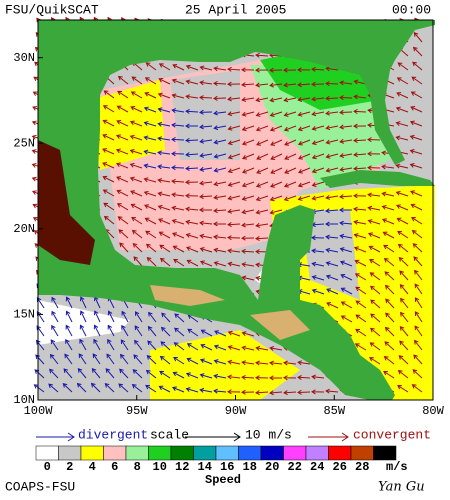 The image size is (450, 500). I want to click on y-tick-label: 15N, so click(24, 315).